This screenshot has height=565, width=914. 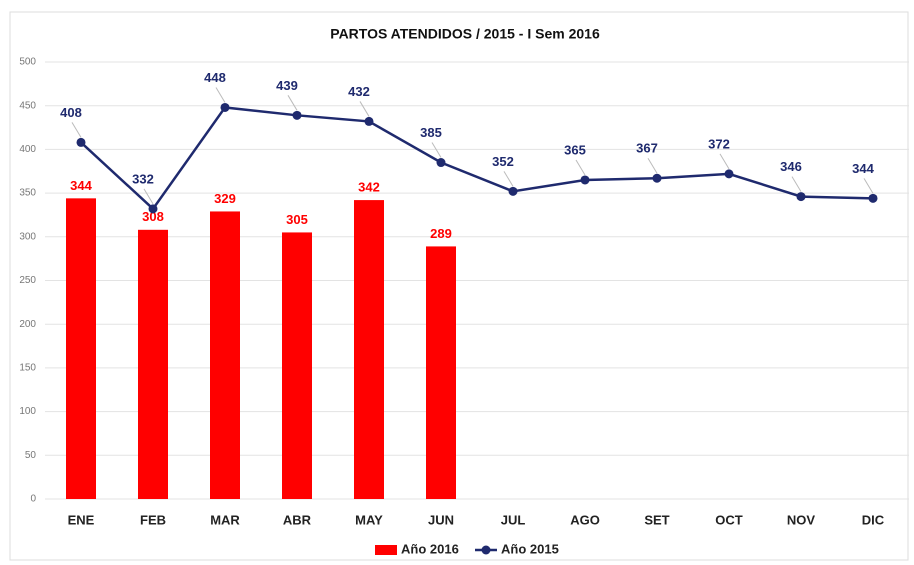 I want to click on x-tick-label: DIC, so click(x=873, y=519).